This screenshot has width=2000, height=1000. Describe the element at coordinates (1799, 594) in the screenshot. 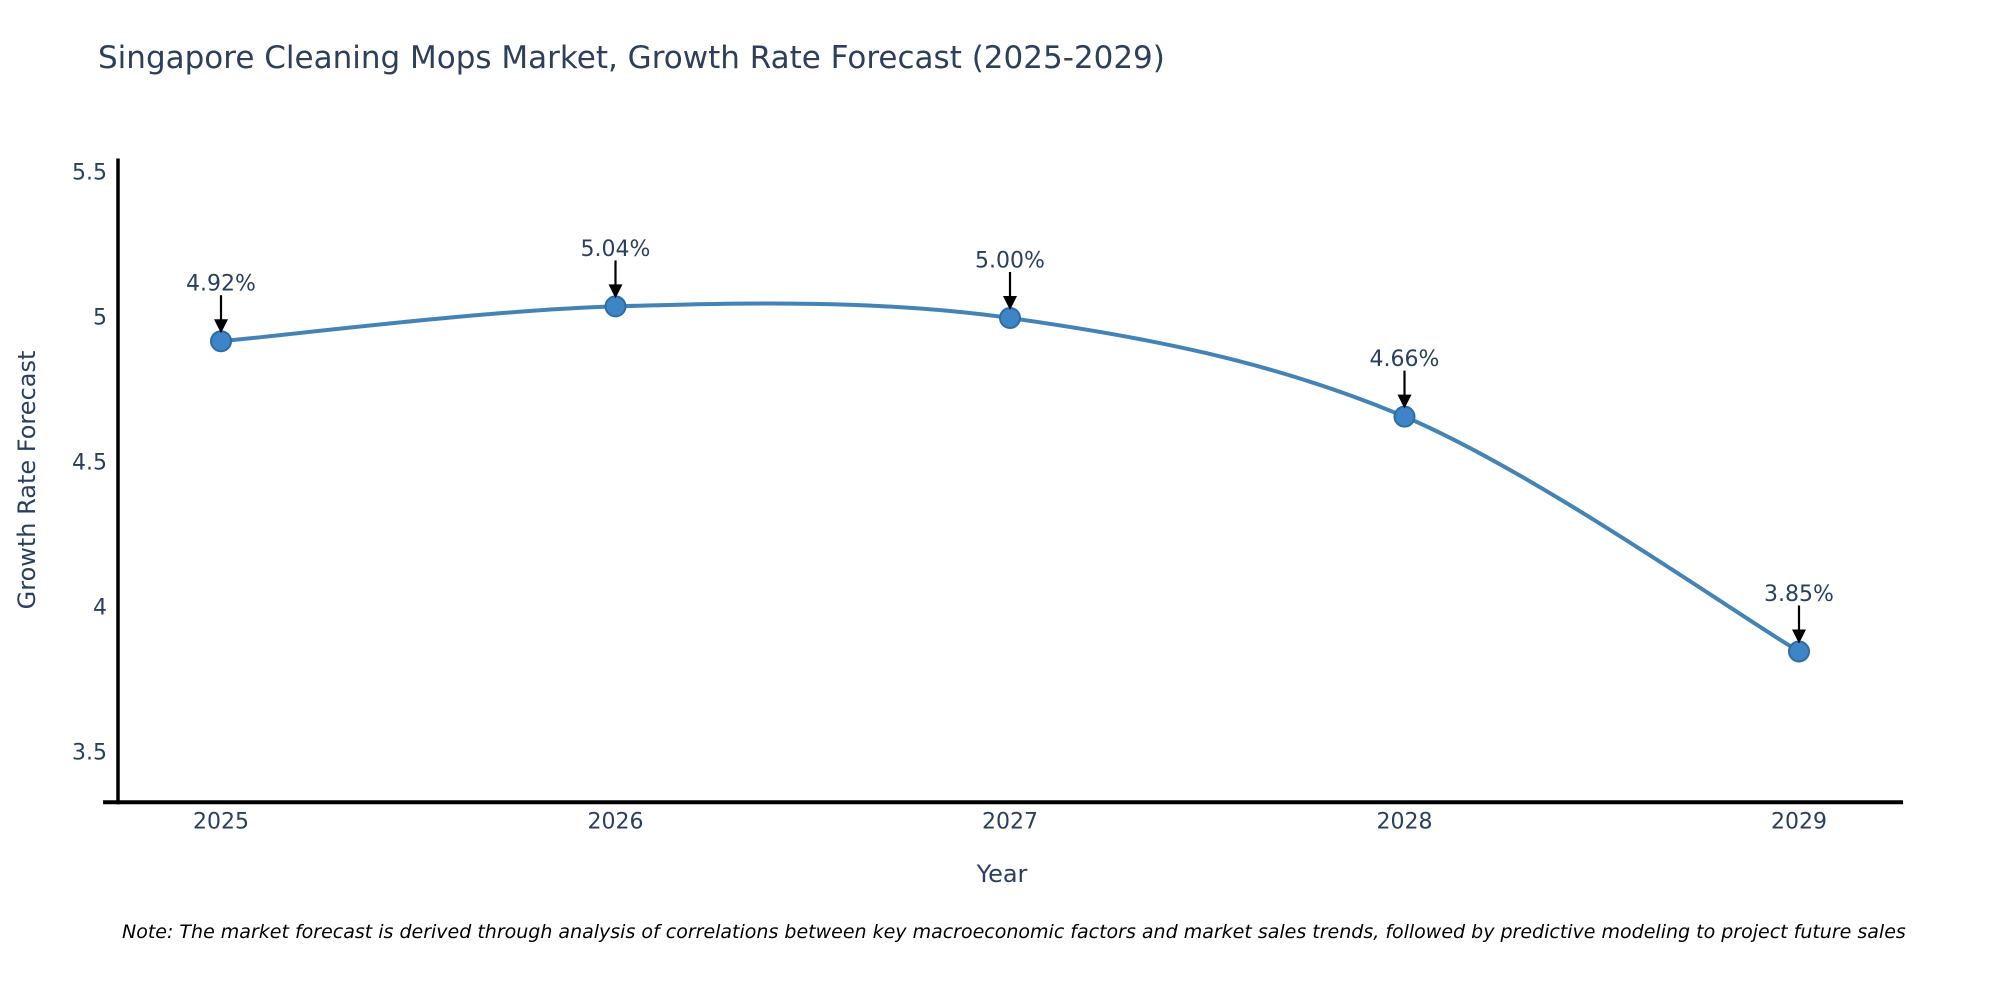

I see `annotation-label: 3.85%` at that location.